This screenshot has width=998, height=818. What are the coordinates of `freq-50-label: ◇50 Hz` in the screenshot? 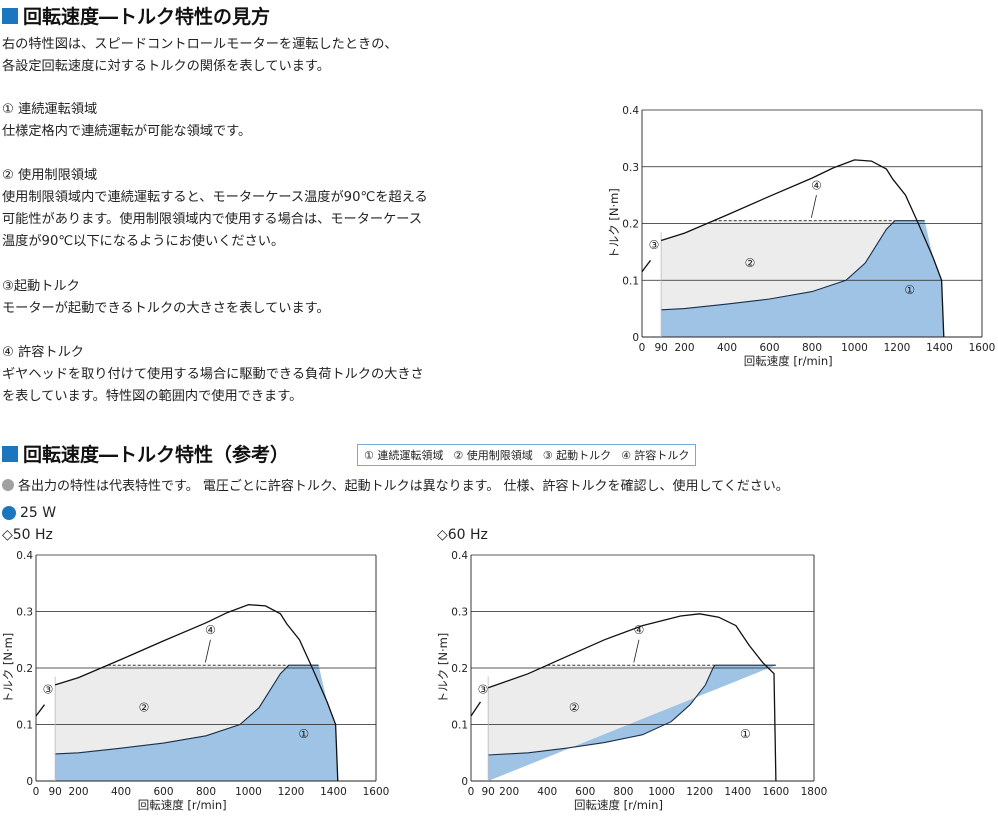 It's located at (27, 535).